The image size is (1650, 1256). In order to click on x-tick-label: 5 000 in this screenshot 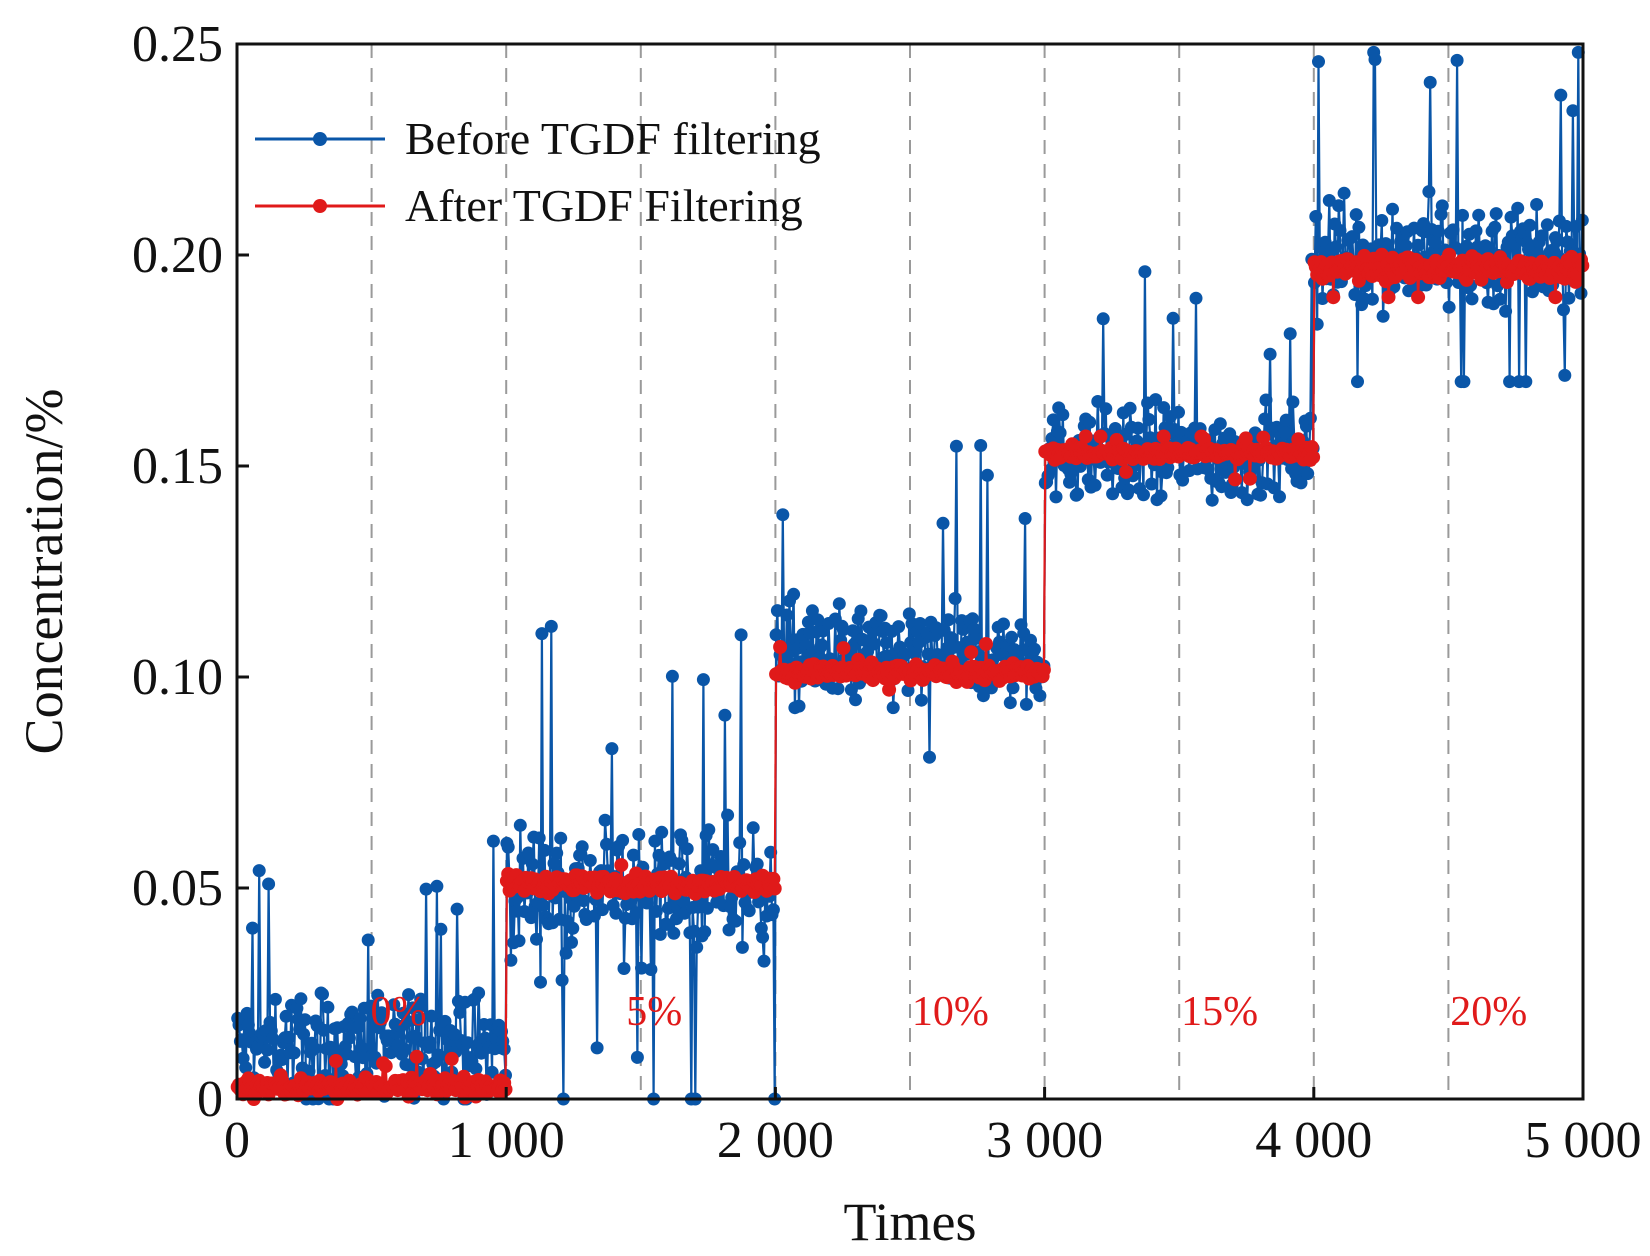, I will do `click(1583, 1140)`.